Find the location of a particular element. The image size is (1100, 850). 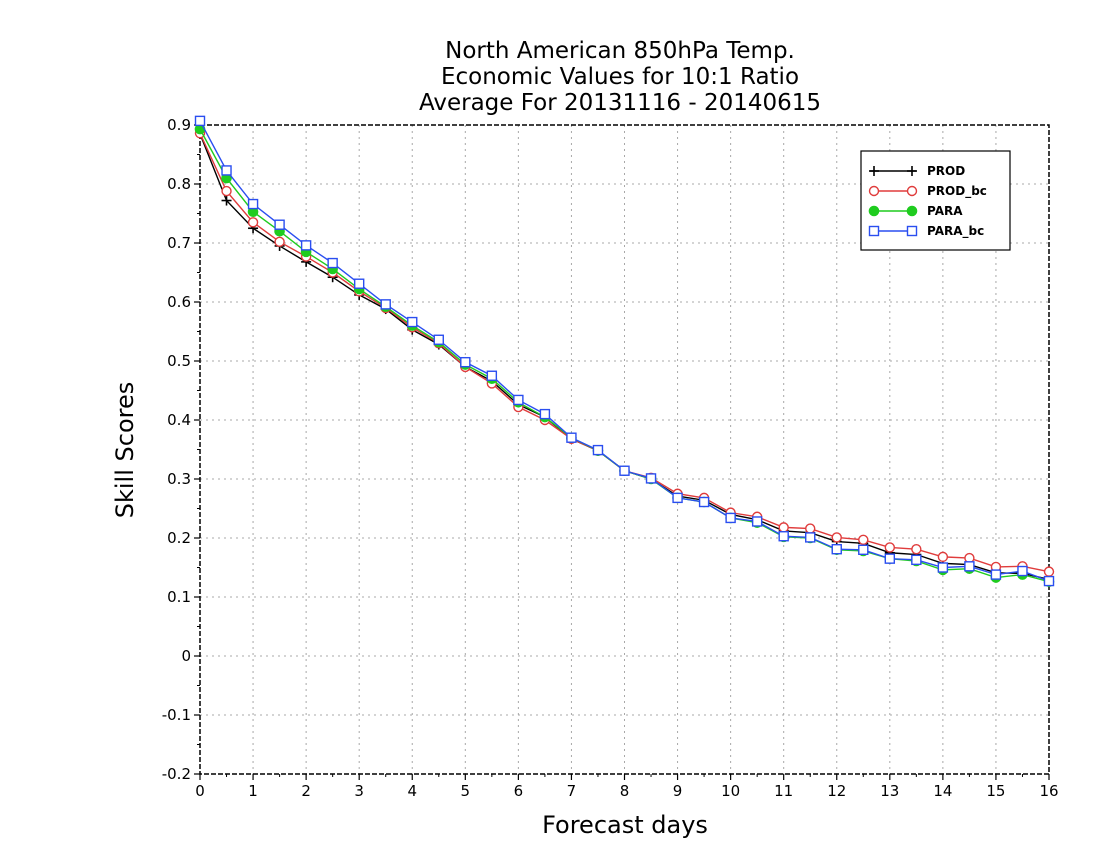

x-tick-label: 11 is located at coordinates (783, 791).